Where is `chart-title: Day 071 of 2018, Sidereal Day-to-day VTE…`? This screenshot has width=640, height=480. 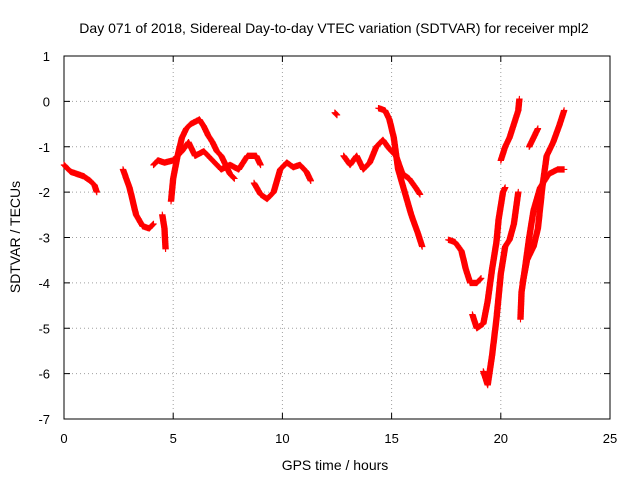
chart-title: Day 071 of 2018, Sidereal Day-to-day VTE… is located at coordinates (334, 28).